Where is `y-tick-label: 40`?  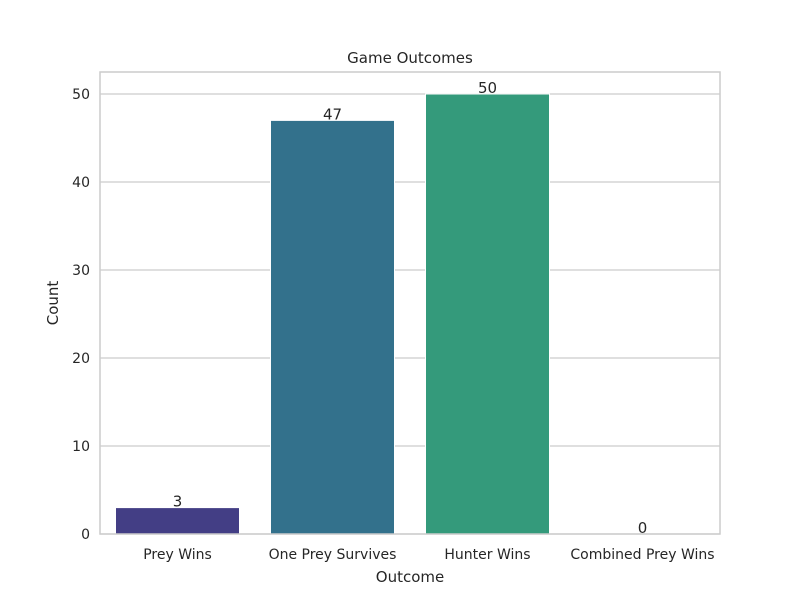
y-tick-label: 40 is located at coordinates (81, 183).